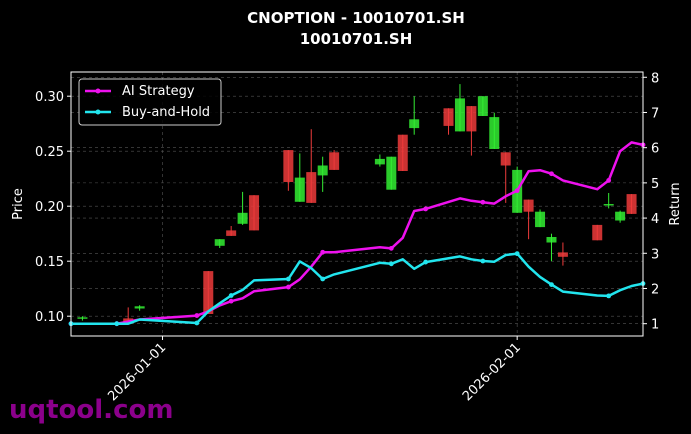 This screenshot has height=434, width=691. Describe the element at coordinates (356, 18) in the screenshot. I see `chart-title: CNOPTION - 10010701.SH` at that location.